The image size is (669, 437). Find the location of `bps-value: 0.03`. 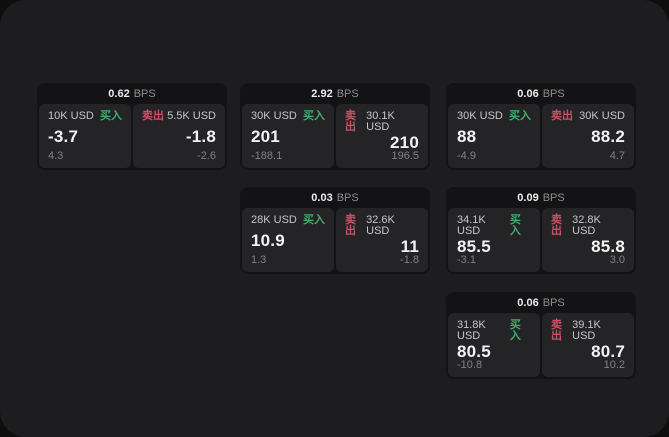

bps-value: 0.03 is located at coordinates (322, 197).